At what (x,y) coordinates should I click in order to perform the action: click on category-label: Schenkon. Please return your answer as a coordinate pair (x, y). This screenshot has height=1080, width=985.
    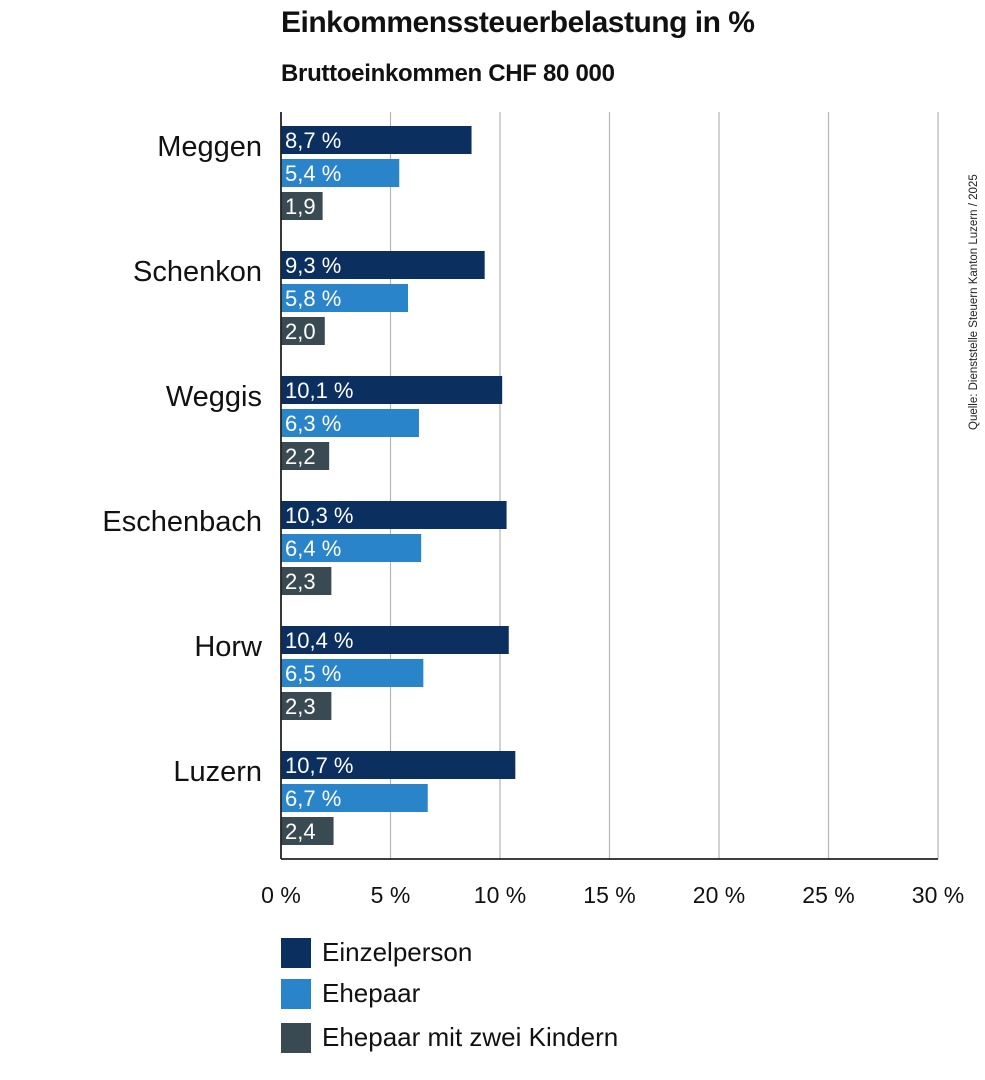
    Looking at the image, I should click on (197, 272).